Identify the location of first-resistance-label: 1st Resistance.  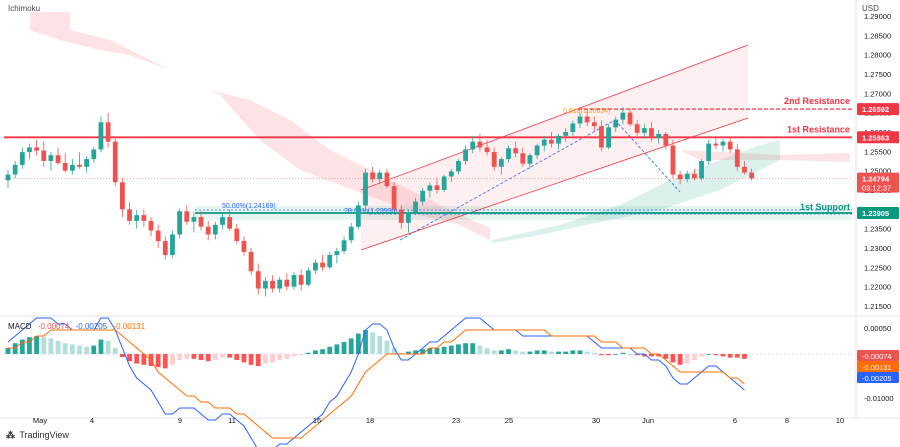
(818, 129).